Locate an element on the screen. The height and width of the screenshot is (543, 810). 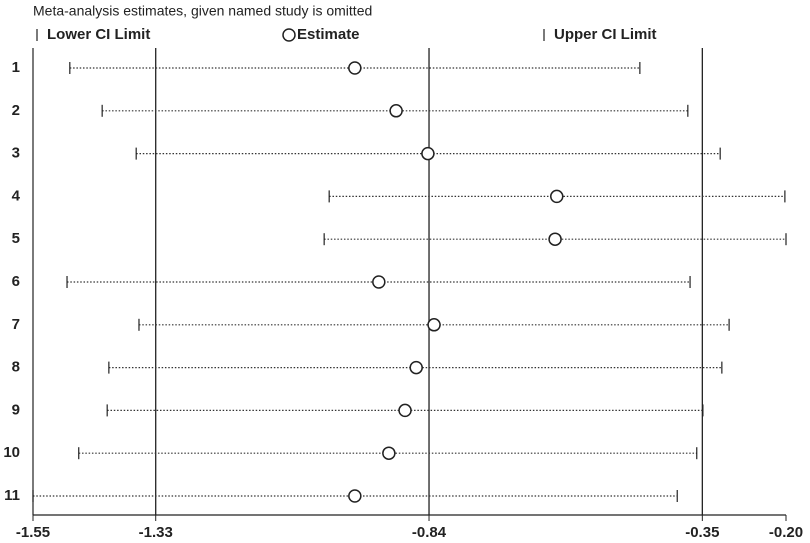
legend-label: Upper CI Limit is located at coordinates (605, 34).